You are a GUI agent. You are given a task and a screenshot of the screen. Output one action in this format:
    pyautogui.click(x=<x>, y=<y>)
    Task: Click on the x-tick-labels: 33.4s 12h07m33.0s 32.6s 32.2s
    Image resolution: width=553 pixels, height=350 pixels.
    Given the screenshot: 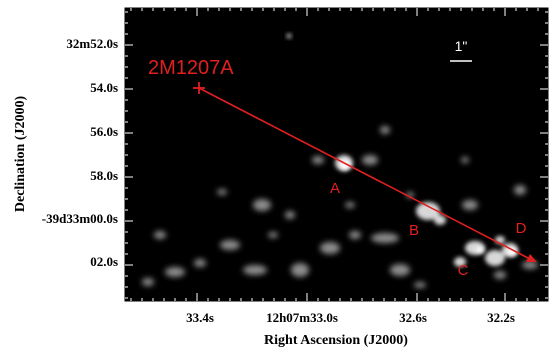 What is the action you would take?
    pyautogui.click(x=350, y=317)
    